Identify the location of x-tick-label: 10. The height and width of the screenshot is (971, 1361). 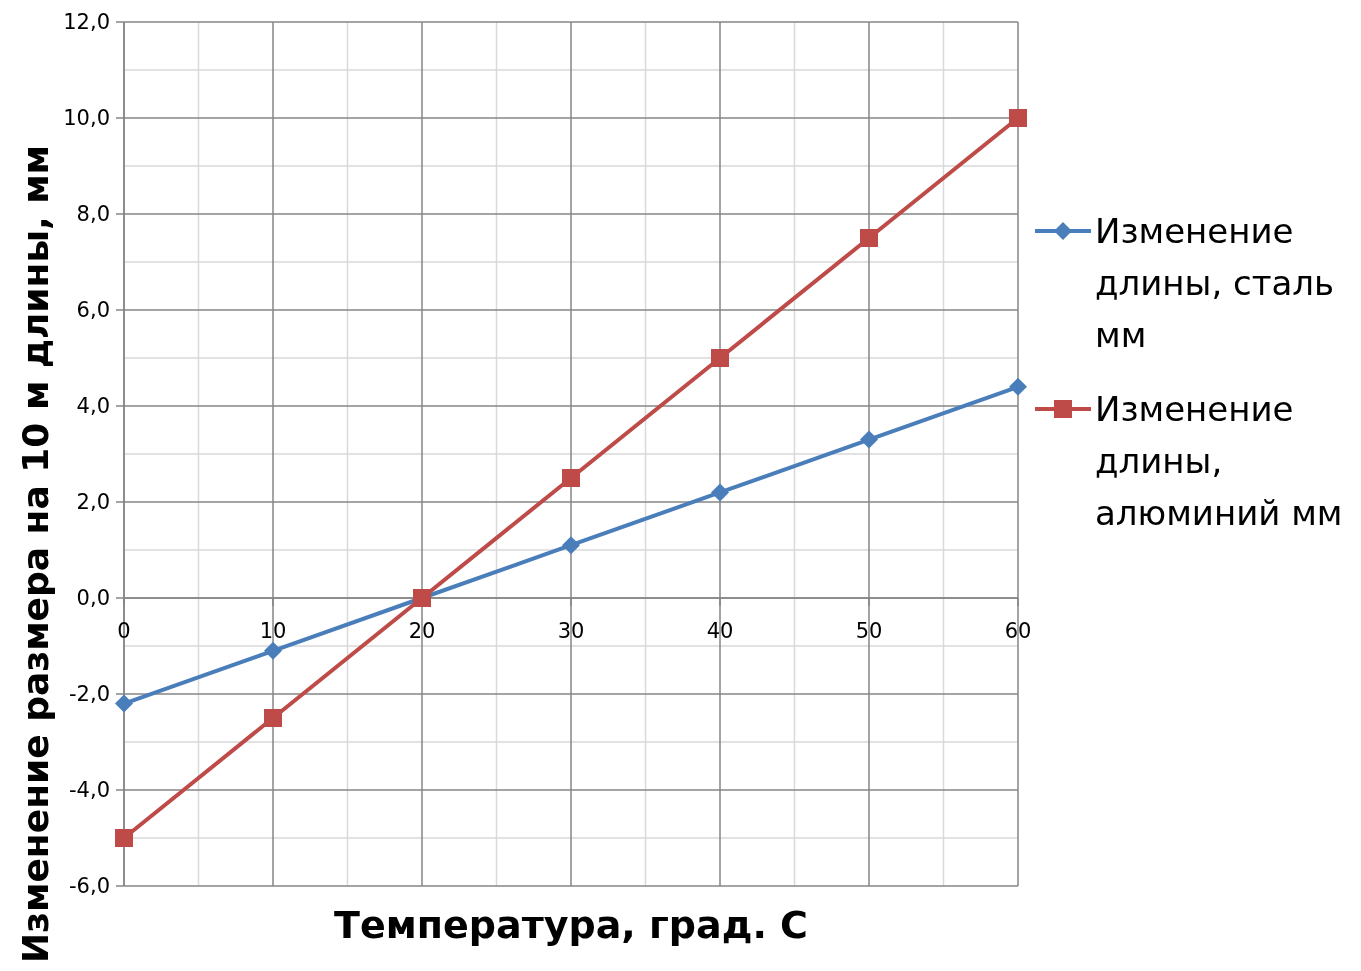
(273, 631).